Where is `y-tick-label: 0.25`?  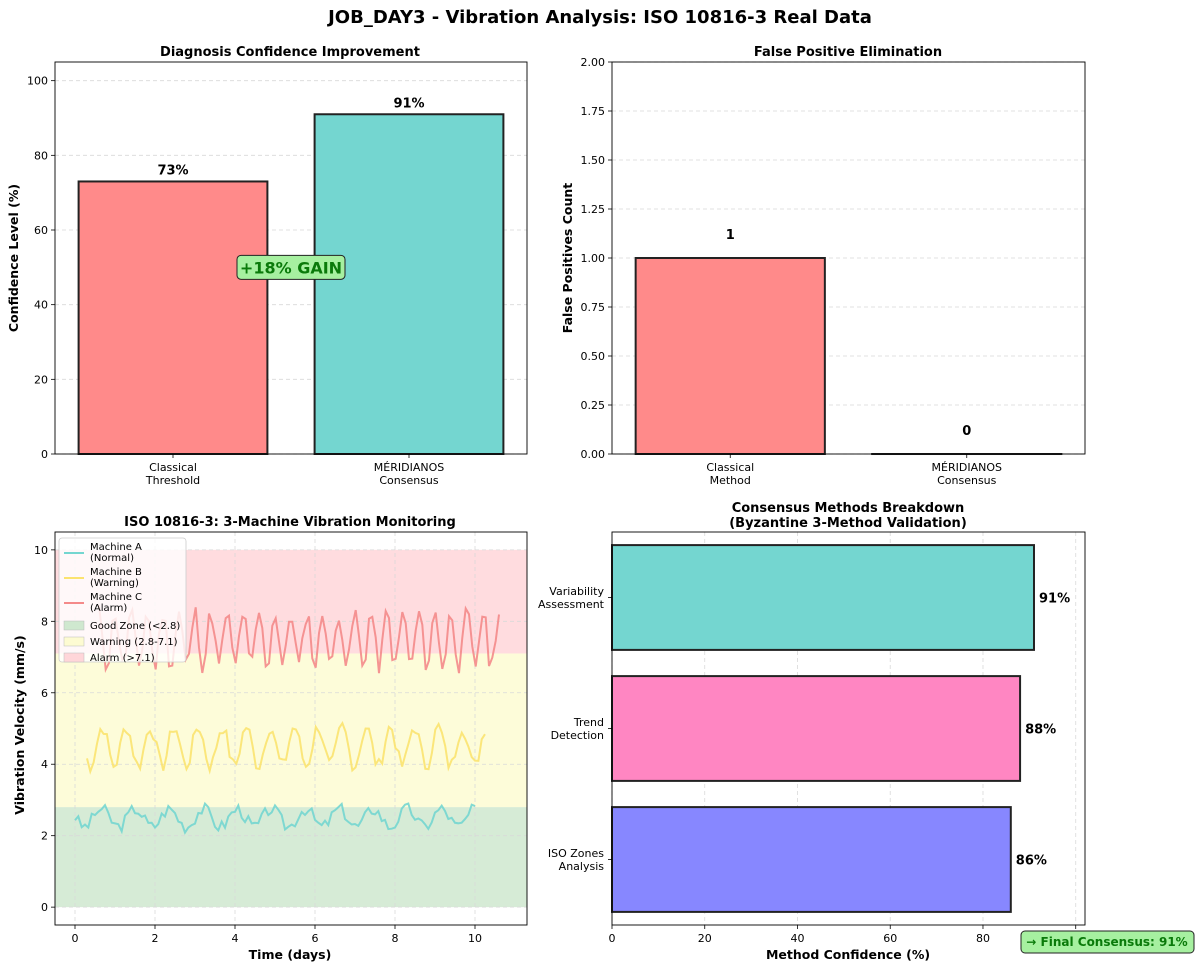 y-tick-label: 0.25 is located at coordinates (593, 405).